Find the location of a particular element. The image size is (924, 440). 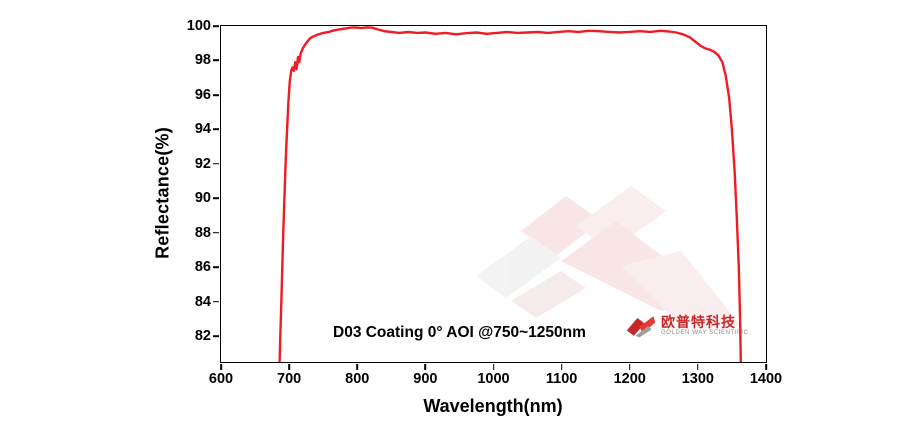

watermark-logo is located at coordinates (608, 256).